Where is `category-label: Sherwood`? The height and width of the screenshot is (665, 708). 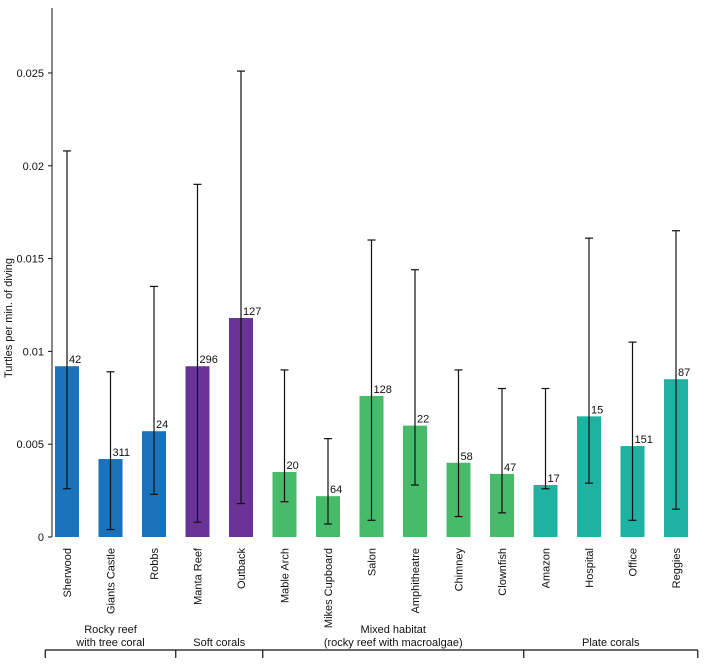 category-label: Sherwood is located at coordinates (68, 573).